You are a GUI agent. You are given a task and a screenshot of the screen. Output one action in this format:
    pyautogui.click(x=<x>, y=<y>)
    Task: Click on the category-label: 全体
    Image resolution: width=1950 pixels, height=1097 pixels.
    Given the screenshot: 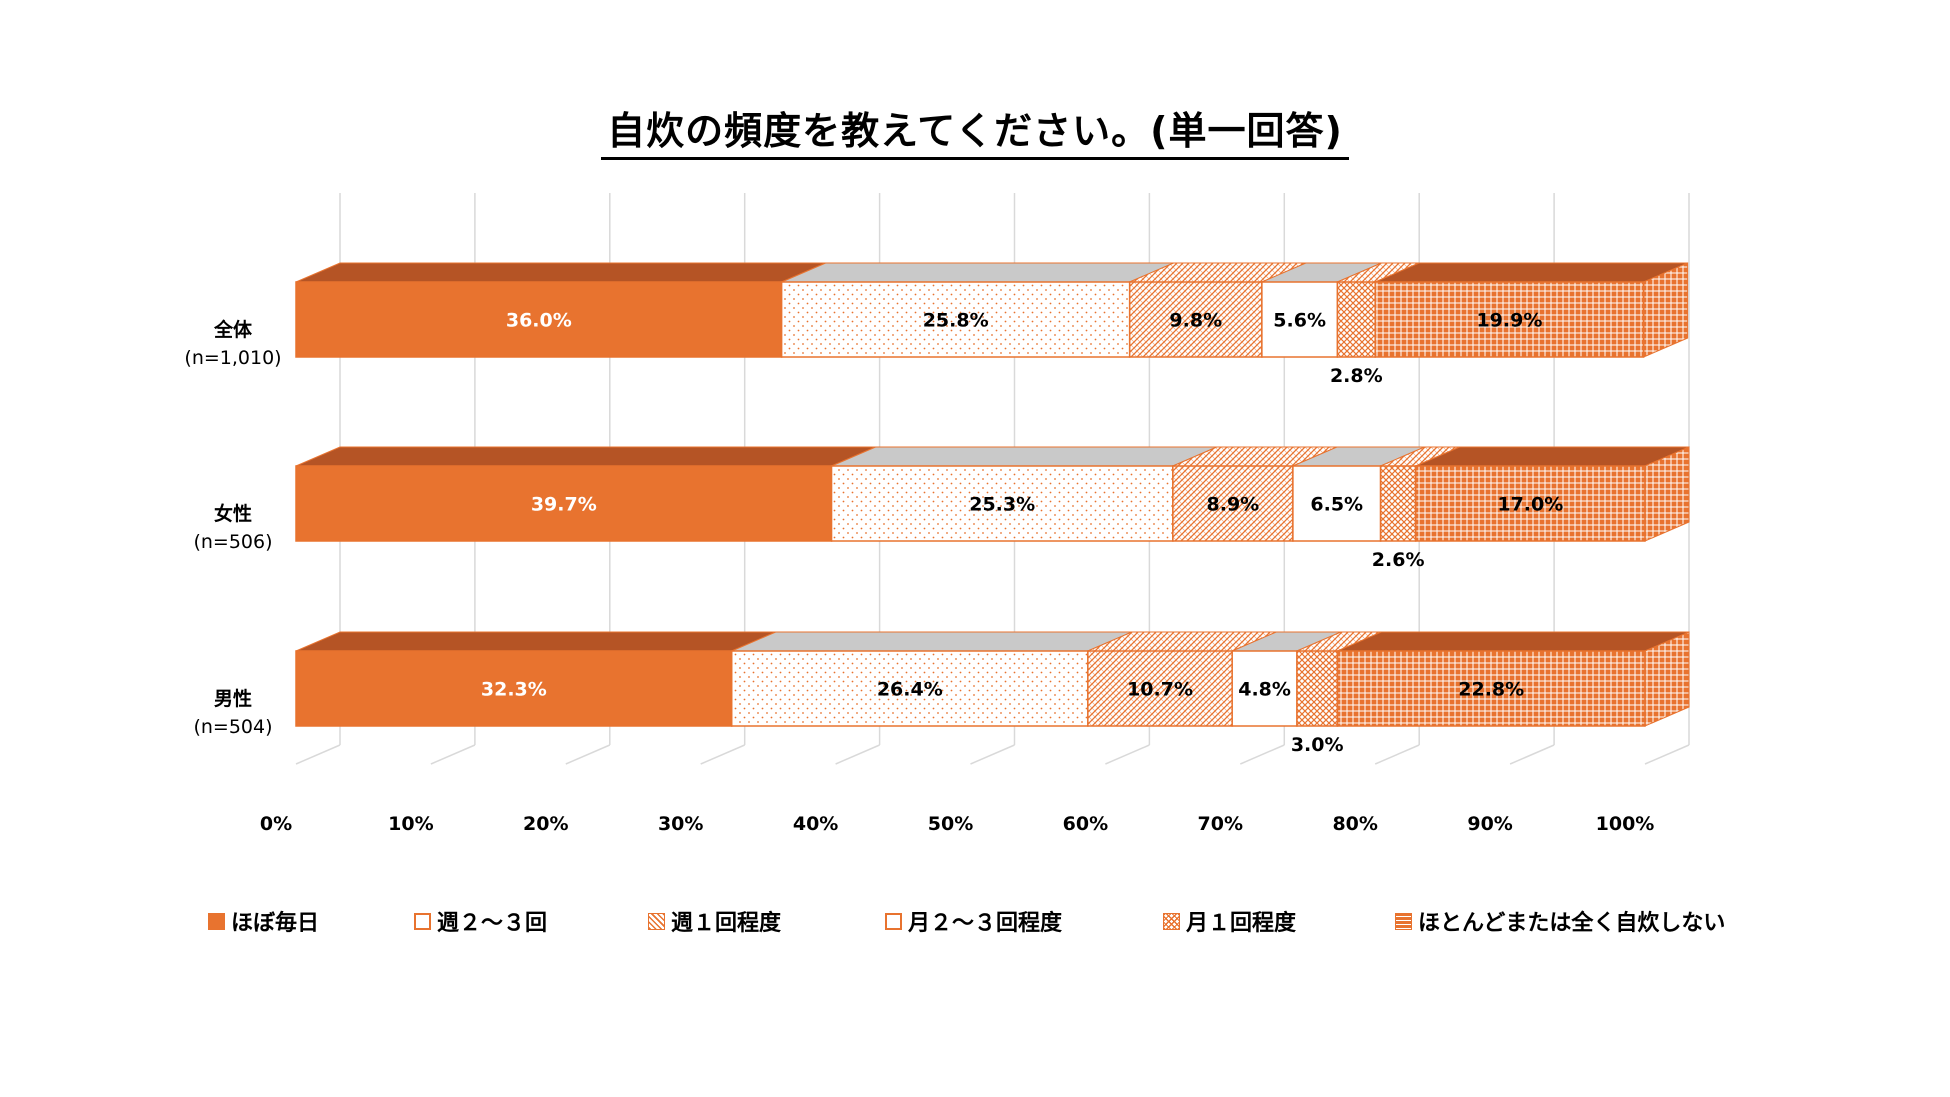 What is the action you would take?
    pyautogui.click(x=233, y=329)
    